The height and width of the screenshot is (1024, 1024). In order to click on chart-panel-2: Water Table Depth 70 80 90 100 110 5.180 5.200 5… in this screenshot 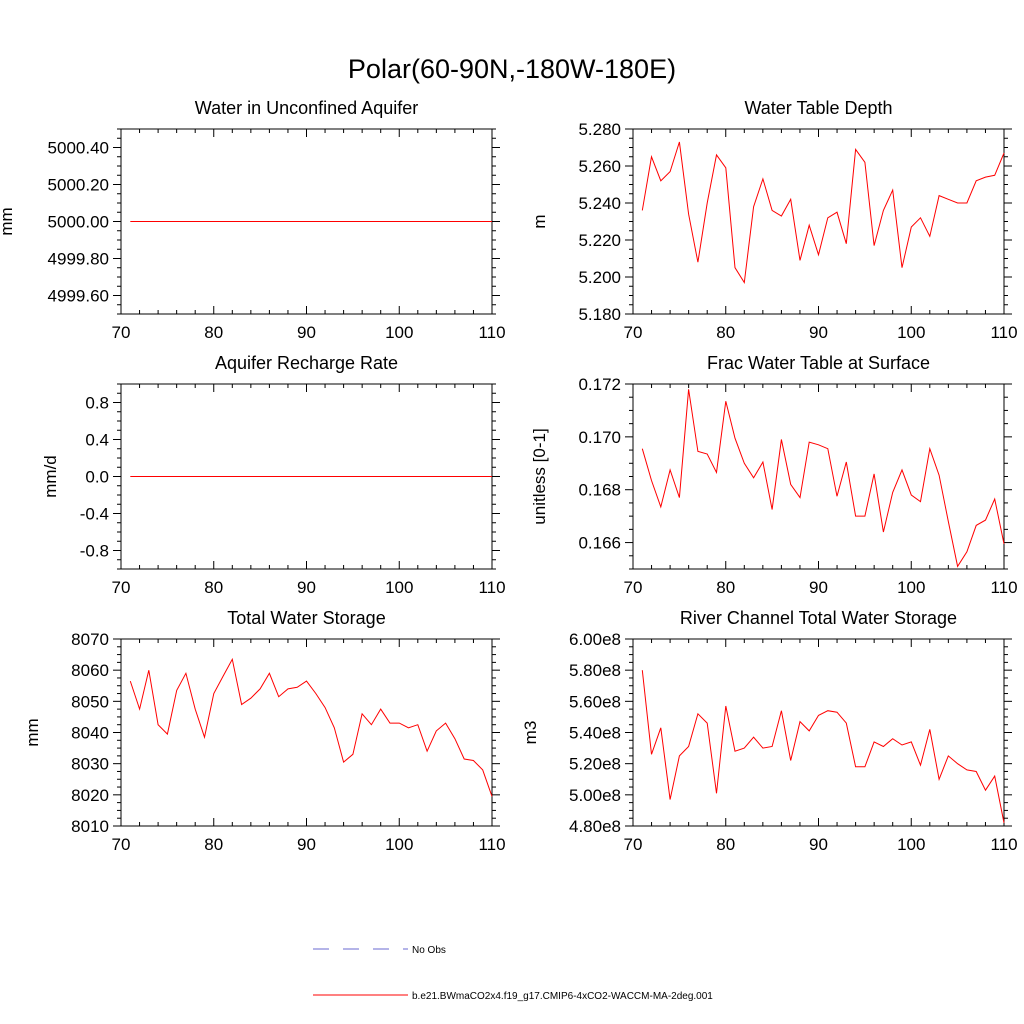, I will do `click(774, 220)`.